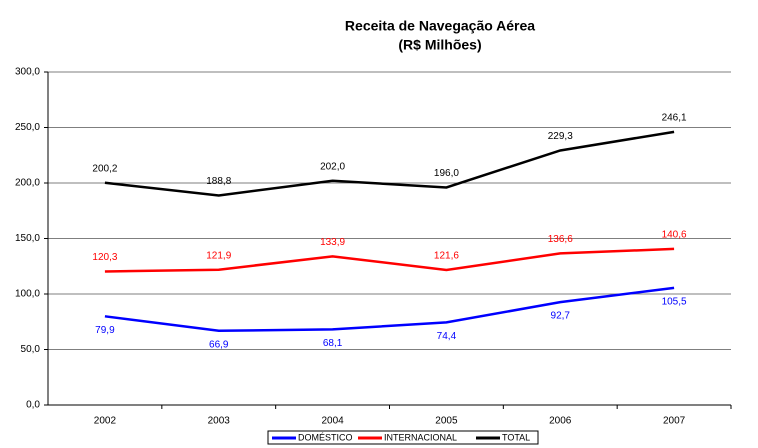 Image resolution: width=758 pixels, height=448 pixels. Describe the element at coordinates (420, 437) in the screenshot. I see `legend-label: INTERNACIONAL` at that location.